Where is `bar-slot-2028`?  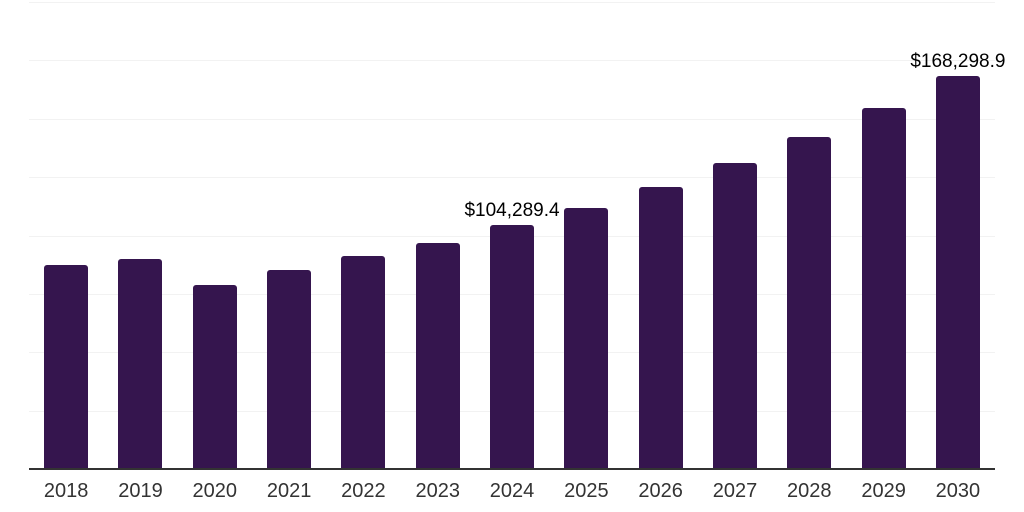
bar-slot-2028 is located at coordinates (809, 235).